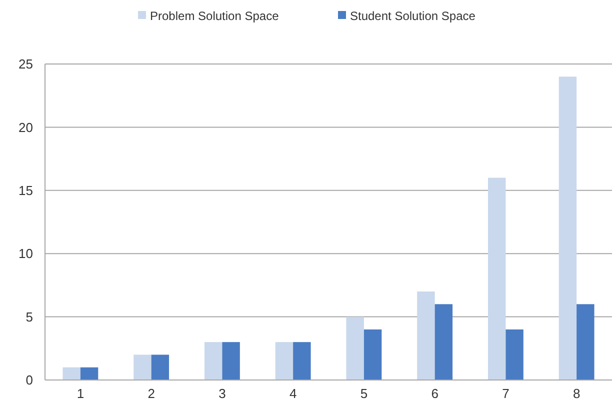 This screenshot has height=409, width=616. I want to click on y-tick-label: 25, so click(25, 64).